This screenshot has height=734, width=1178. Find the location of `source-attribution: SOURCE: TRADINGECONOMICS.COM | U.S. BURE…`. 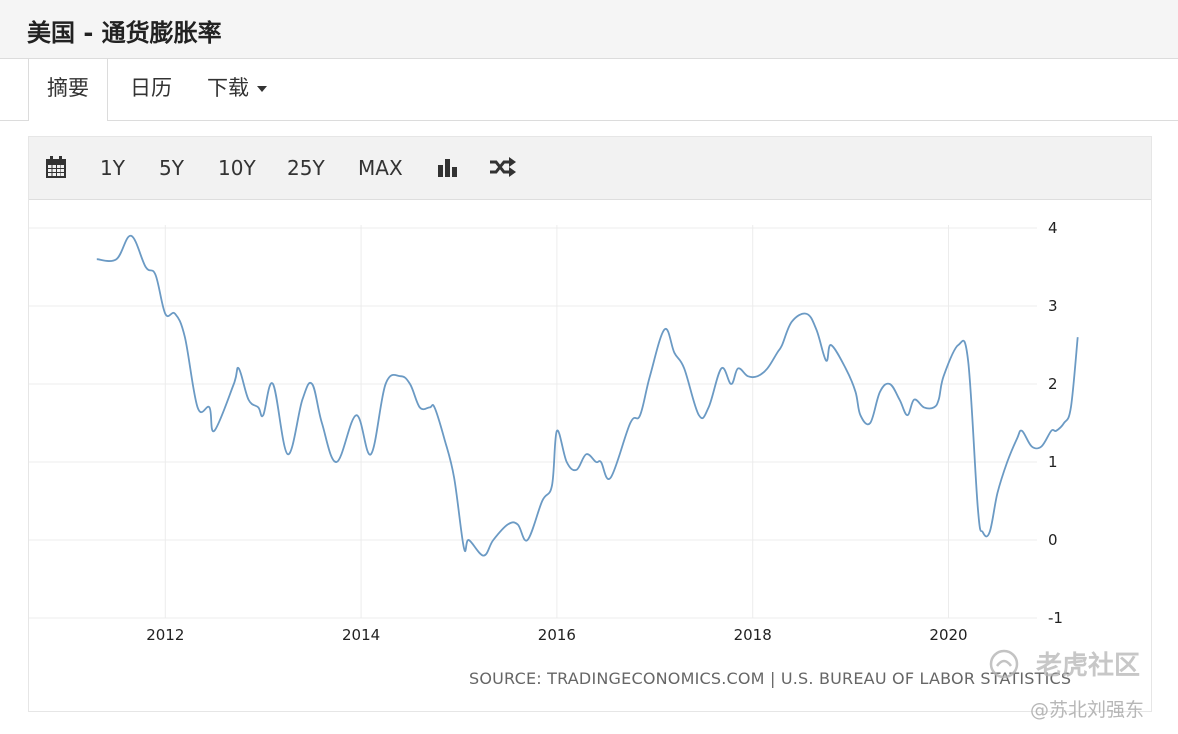

source-attribution: SOURCE: TRADINGECONOMICS.COM | U.S. BURE… is located at coordinates (770, 678).